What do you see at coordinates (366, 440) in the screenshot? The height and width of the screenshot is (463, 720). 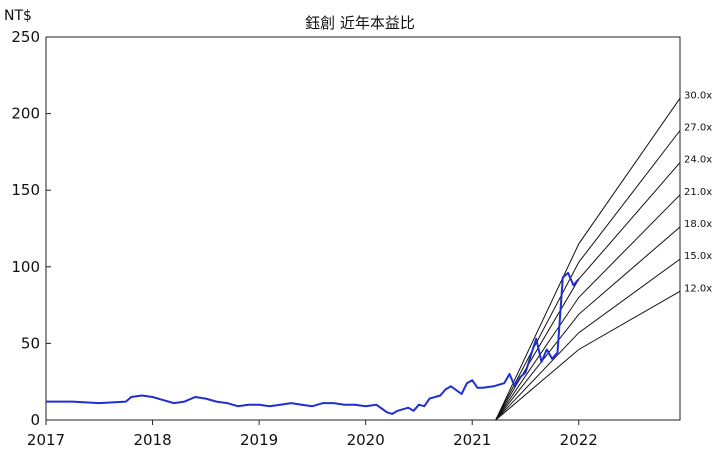 I see `x-tick-label: 2020` at bounding box center [366, 440].